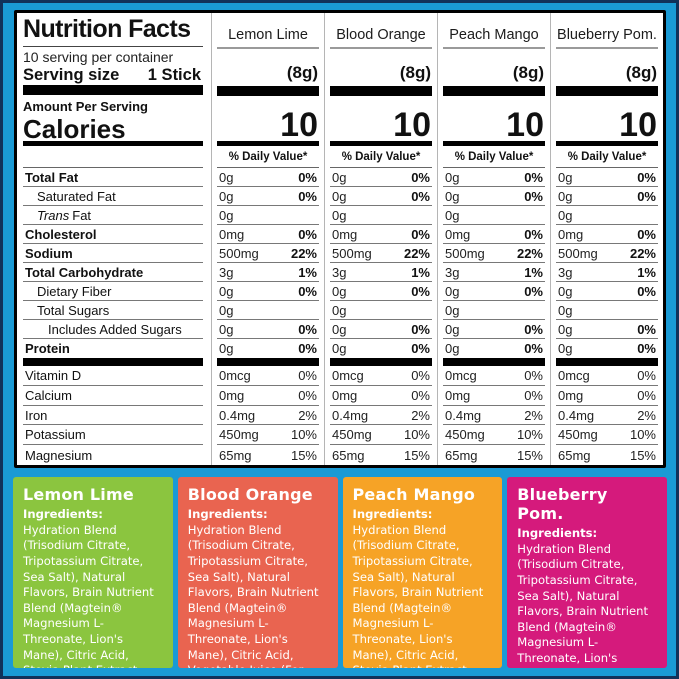  I want to click on vitamin-row: 0mg 0%, so click(494, 396).